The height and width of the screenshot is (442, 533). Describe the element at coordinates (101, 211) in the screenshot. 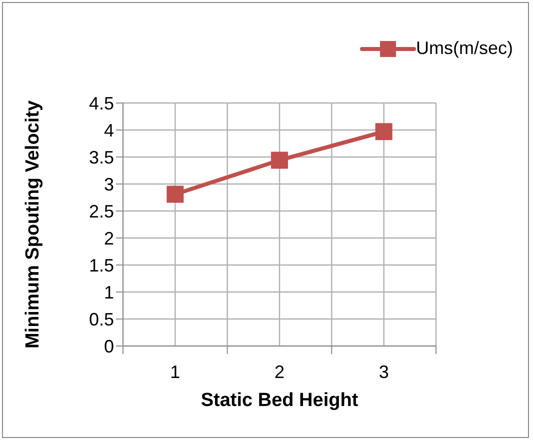

I see `y-tick-label: 2.5` at that location.